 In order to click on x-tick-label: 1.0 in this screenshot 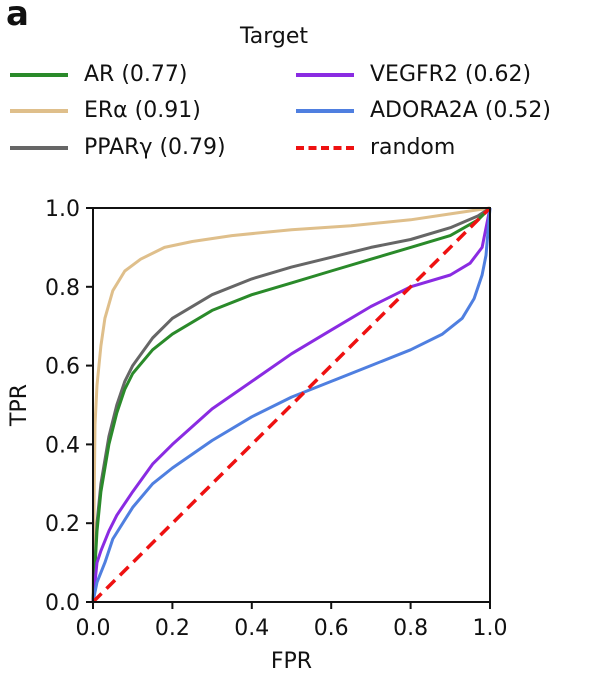, I will do `click(490, 628)`.